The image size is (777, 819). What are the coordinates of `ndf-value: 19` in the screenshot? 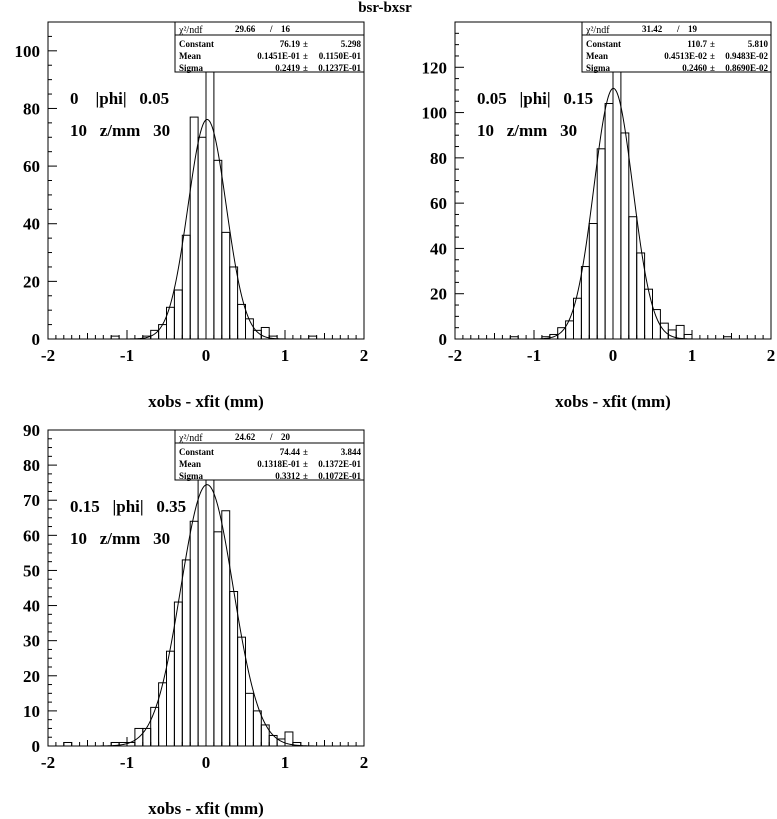 It's located at (693, 29).